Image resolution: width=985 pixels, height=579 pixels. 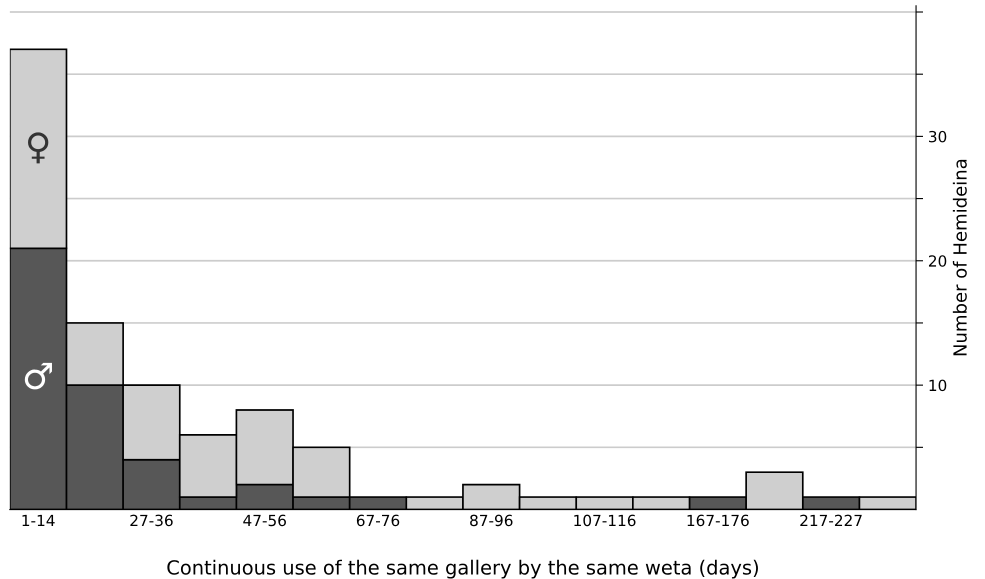 I want to click on y-tick-label: 30, so click(x=937, y=136).